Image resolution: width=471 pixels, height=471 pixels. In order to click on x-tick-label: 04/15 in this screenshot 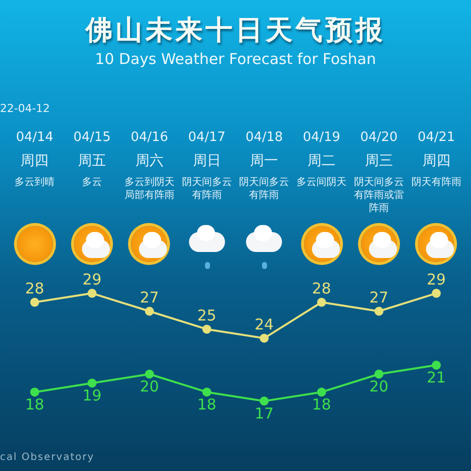, I will do `click(92, 138)`.